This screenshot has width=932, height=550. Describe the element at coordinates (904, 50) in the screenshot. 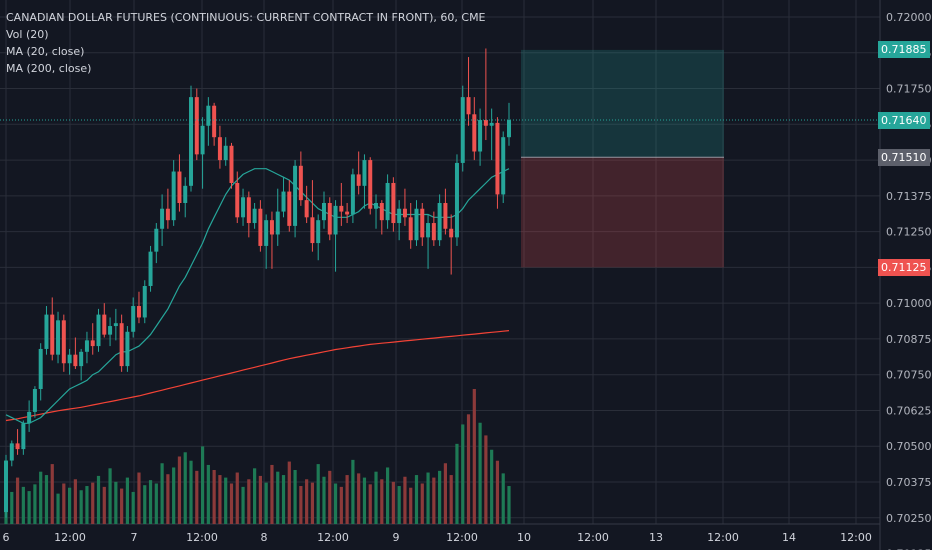

I see `target-price-label: 0.71885` at that location.